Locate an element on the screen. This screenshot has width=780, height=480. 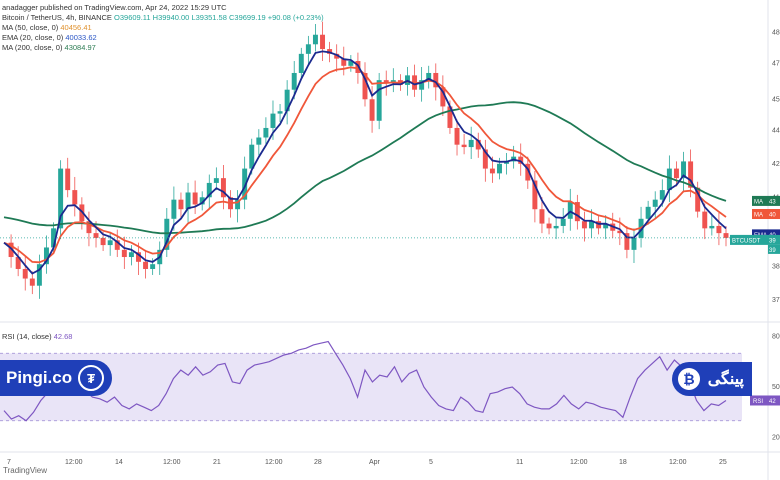
rsi-legend-label: RSI (14, close) is located at coordinates (27, 336).